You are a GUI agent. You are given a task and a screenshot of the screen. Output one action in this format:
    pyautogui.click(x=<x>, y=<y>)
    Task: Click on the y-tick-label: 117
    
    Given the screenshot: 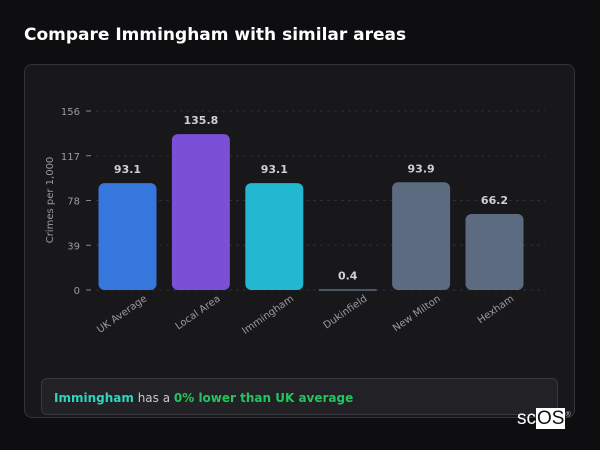 What is the action you would take?
    pyautogui.click(x=70, y=157)
    